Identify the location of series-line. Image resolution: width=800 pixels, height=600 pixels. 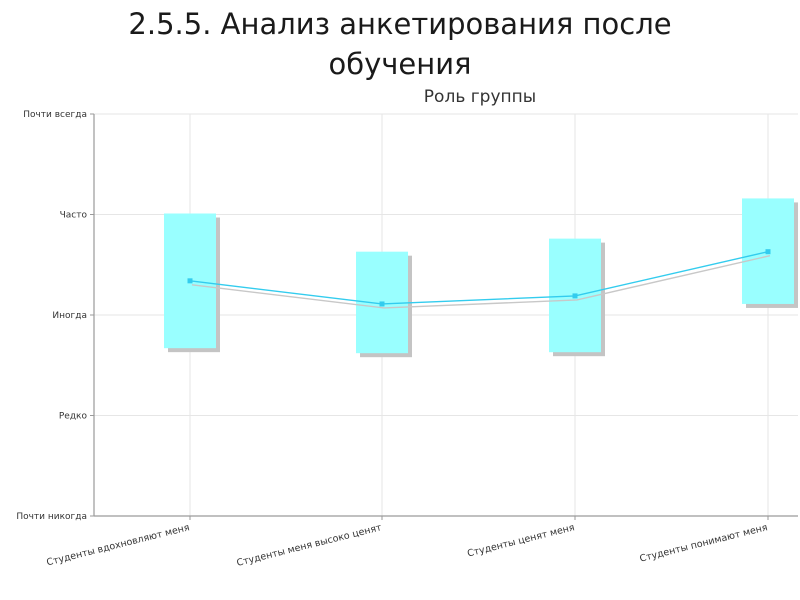
(479, 278).